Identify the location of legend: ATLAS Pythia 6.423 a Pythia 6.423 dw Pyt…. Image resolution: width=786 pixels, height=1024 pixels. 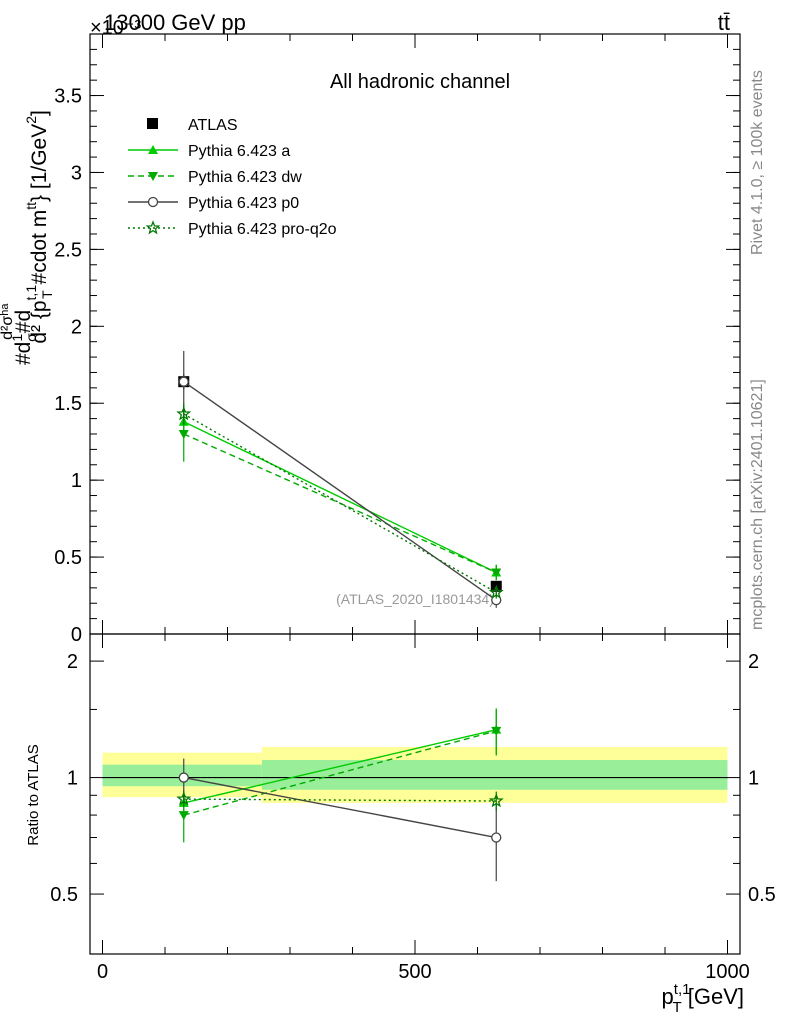
(232, 177).